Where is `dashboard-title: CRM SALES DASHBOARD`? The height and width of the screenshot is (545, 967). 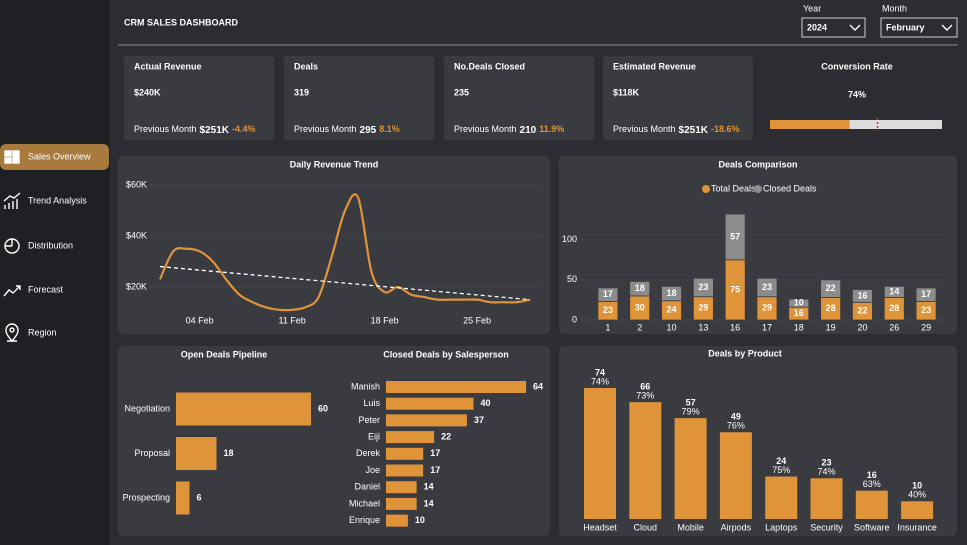
dashboard-title: CRM SALES DASHBOARD is located at coordinates (181, 22).